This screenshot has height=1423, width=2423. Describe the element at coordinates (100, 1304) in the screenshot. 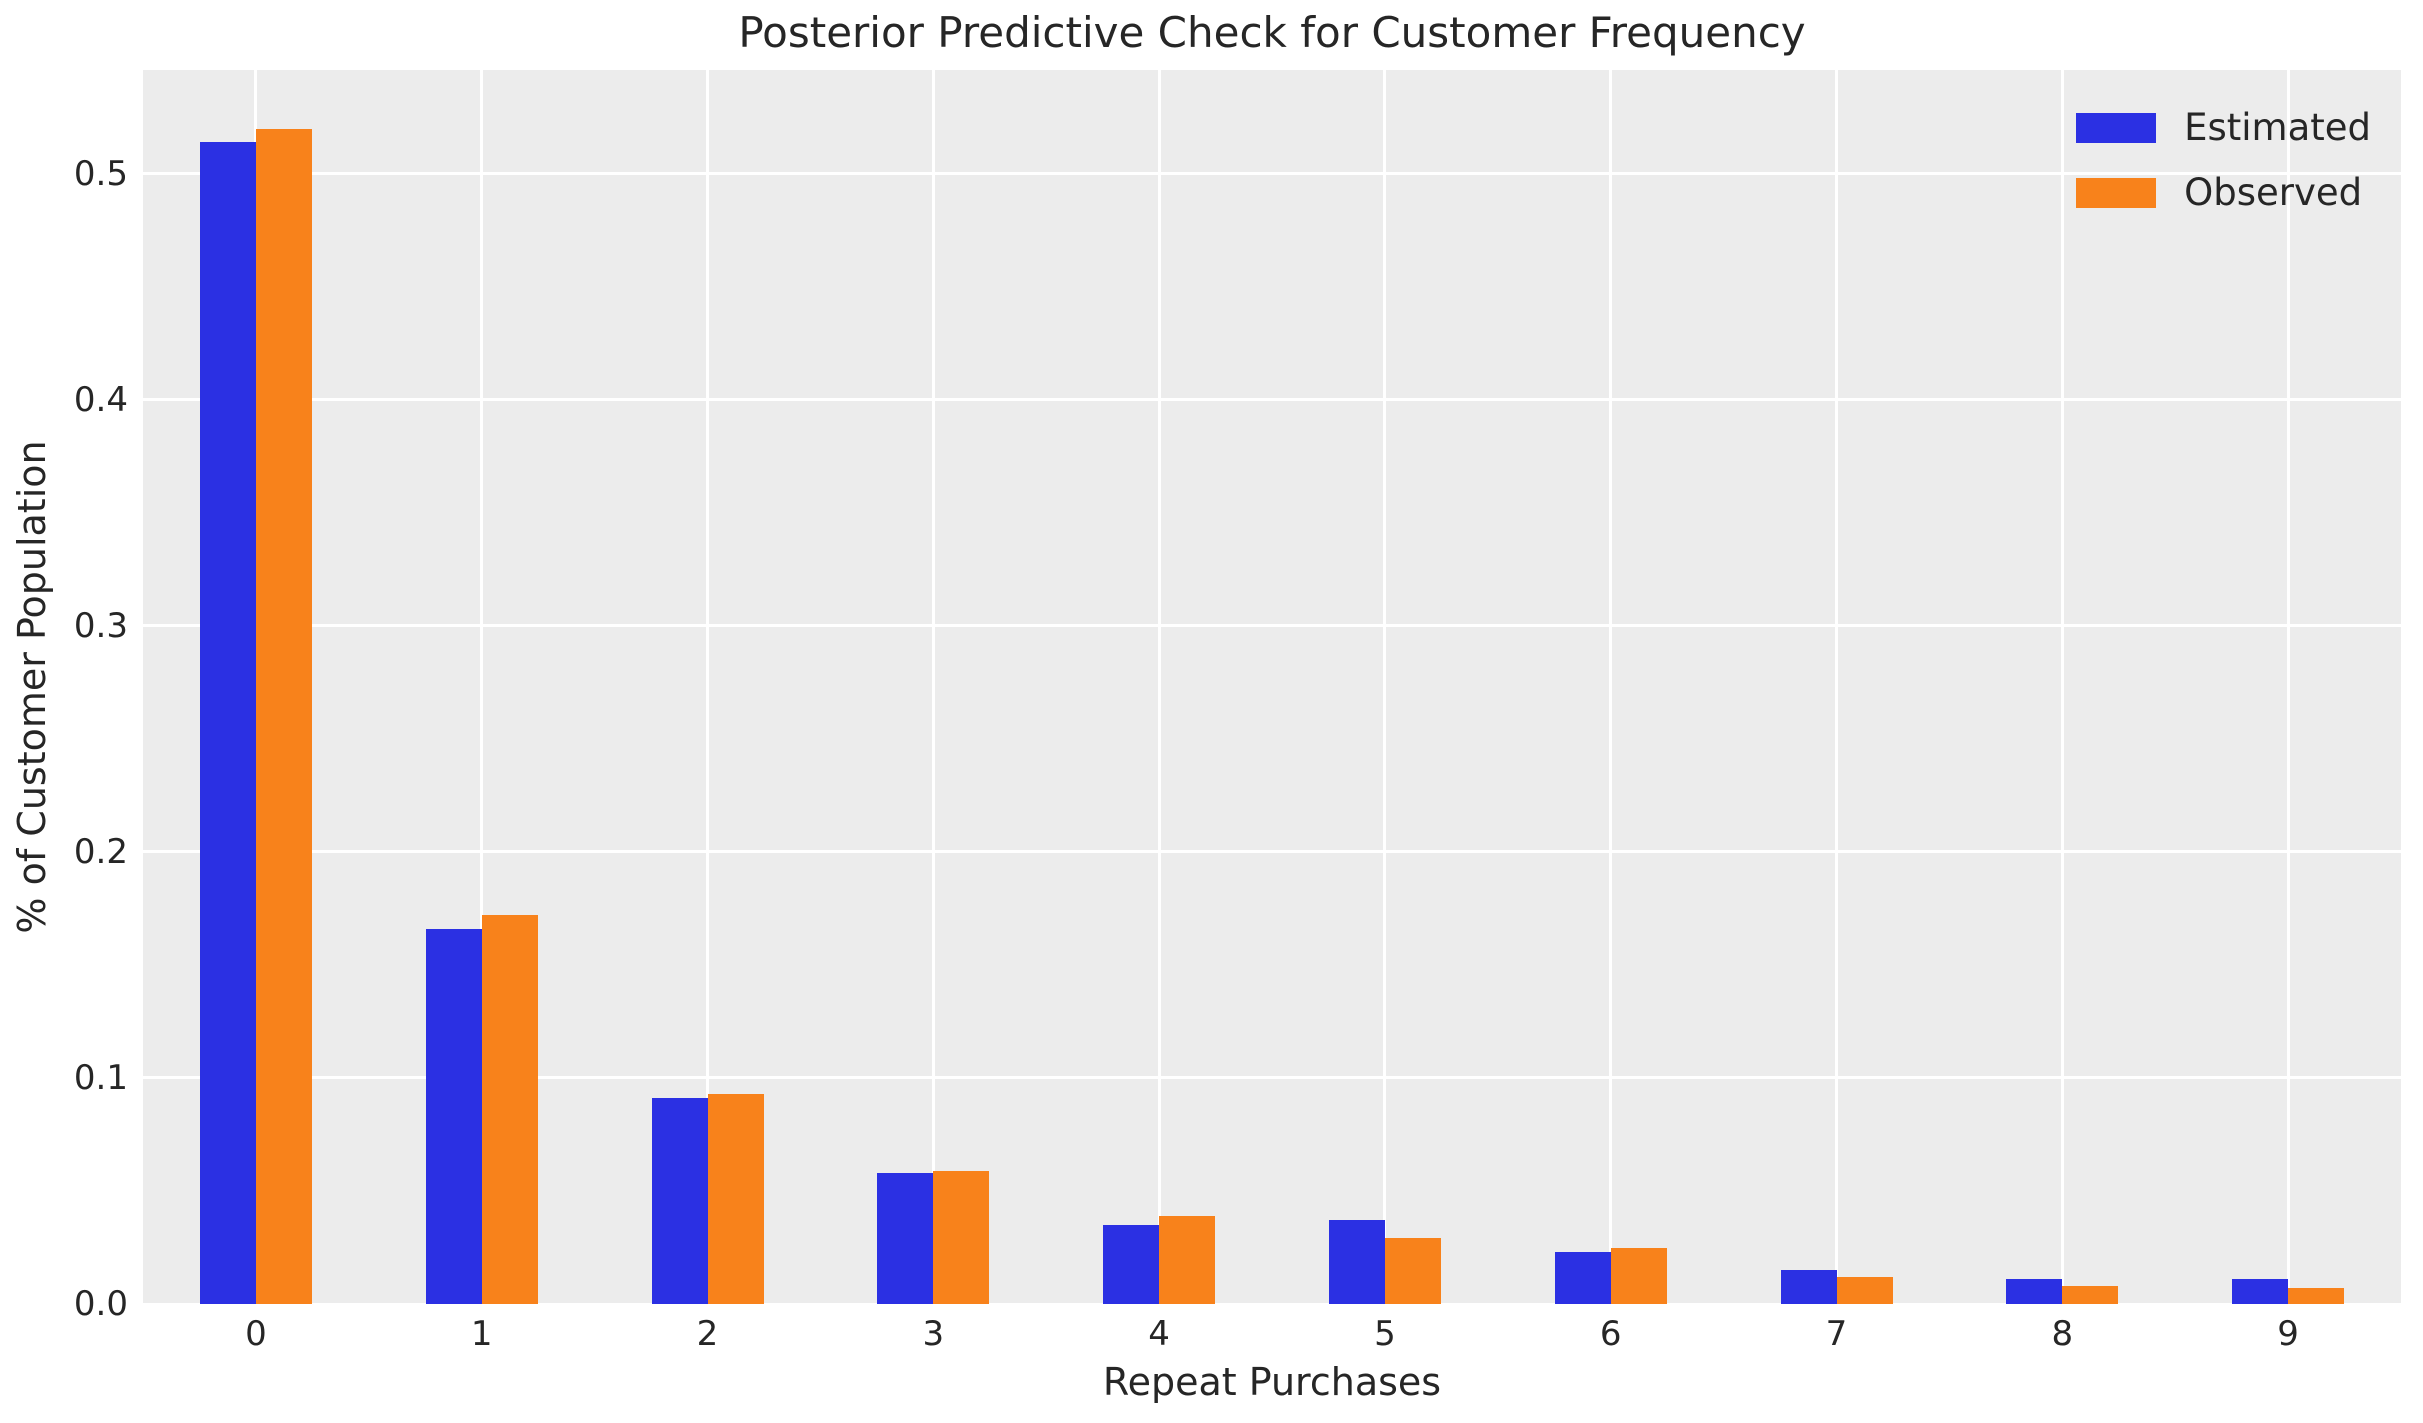

I see `y-tick-label-0.0: 0.0` at that location.